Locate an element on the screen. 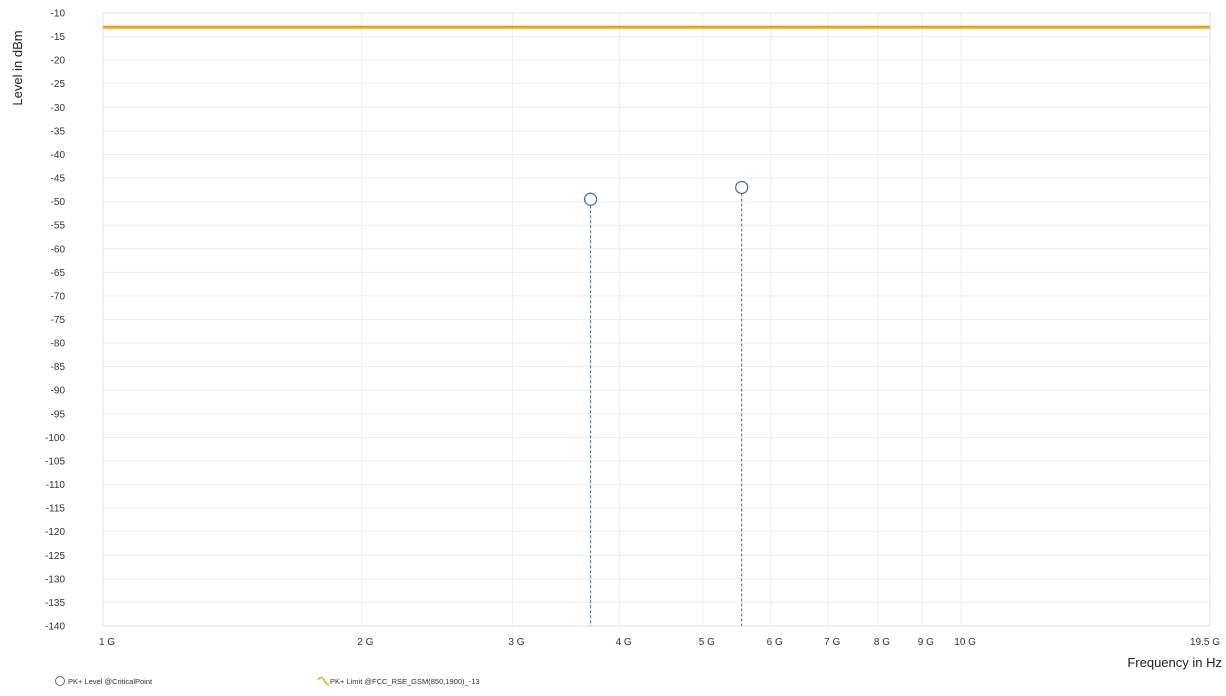 The width and height of the screenshot is (1226, 696). x-tick-label: 10 G is located at coordinates (965, 642).